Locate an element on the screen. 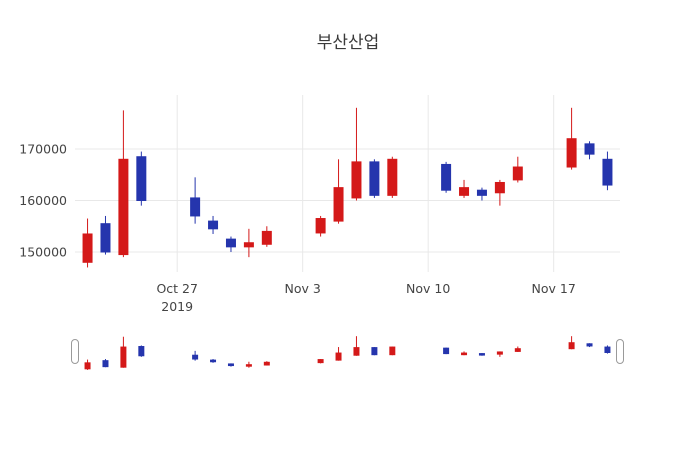 The height and width of the screenshot is (450, 700). x-tick-label: Oct 27 is located at coordinates (177, 288).